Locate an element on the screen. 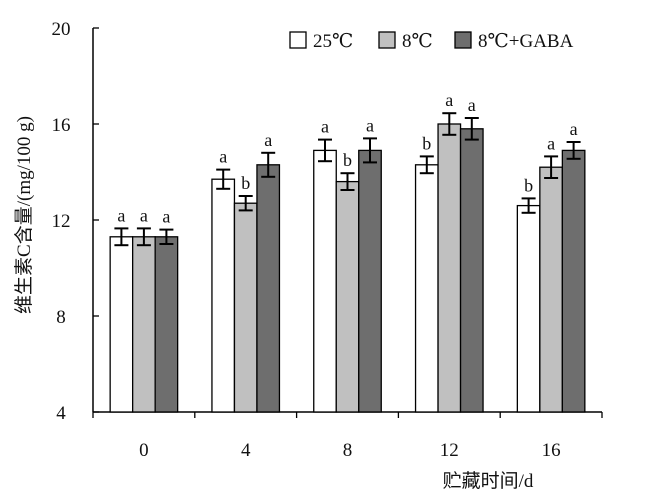  y-tick-label: 16 is located at coordinates (61, 125).